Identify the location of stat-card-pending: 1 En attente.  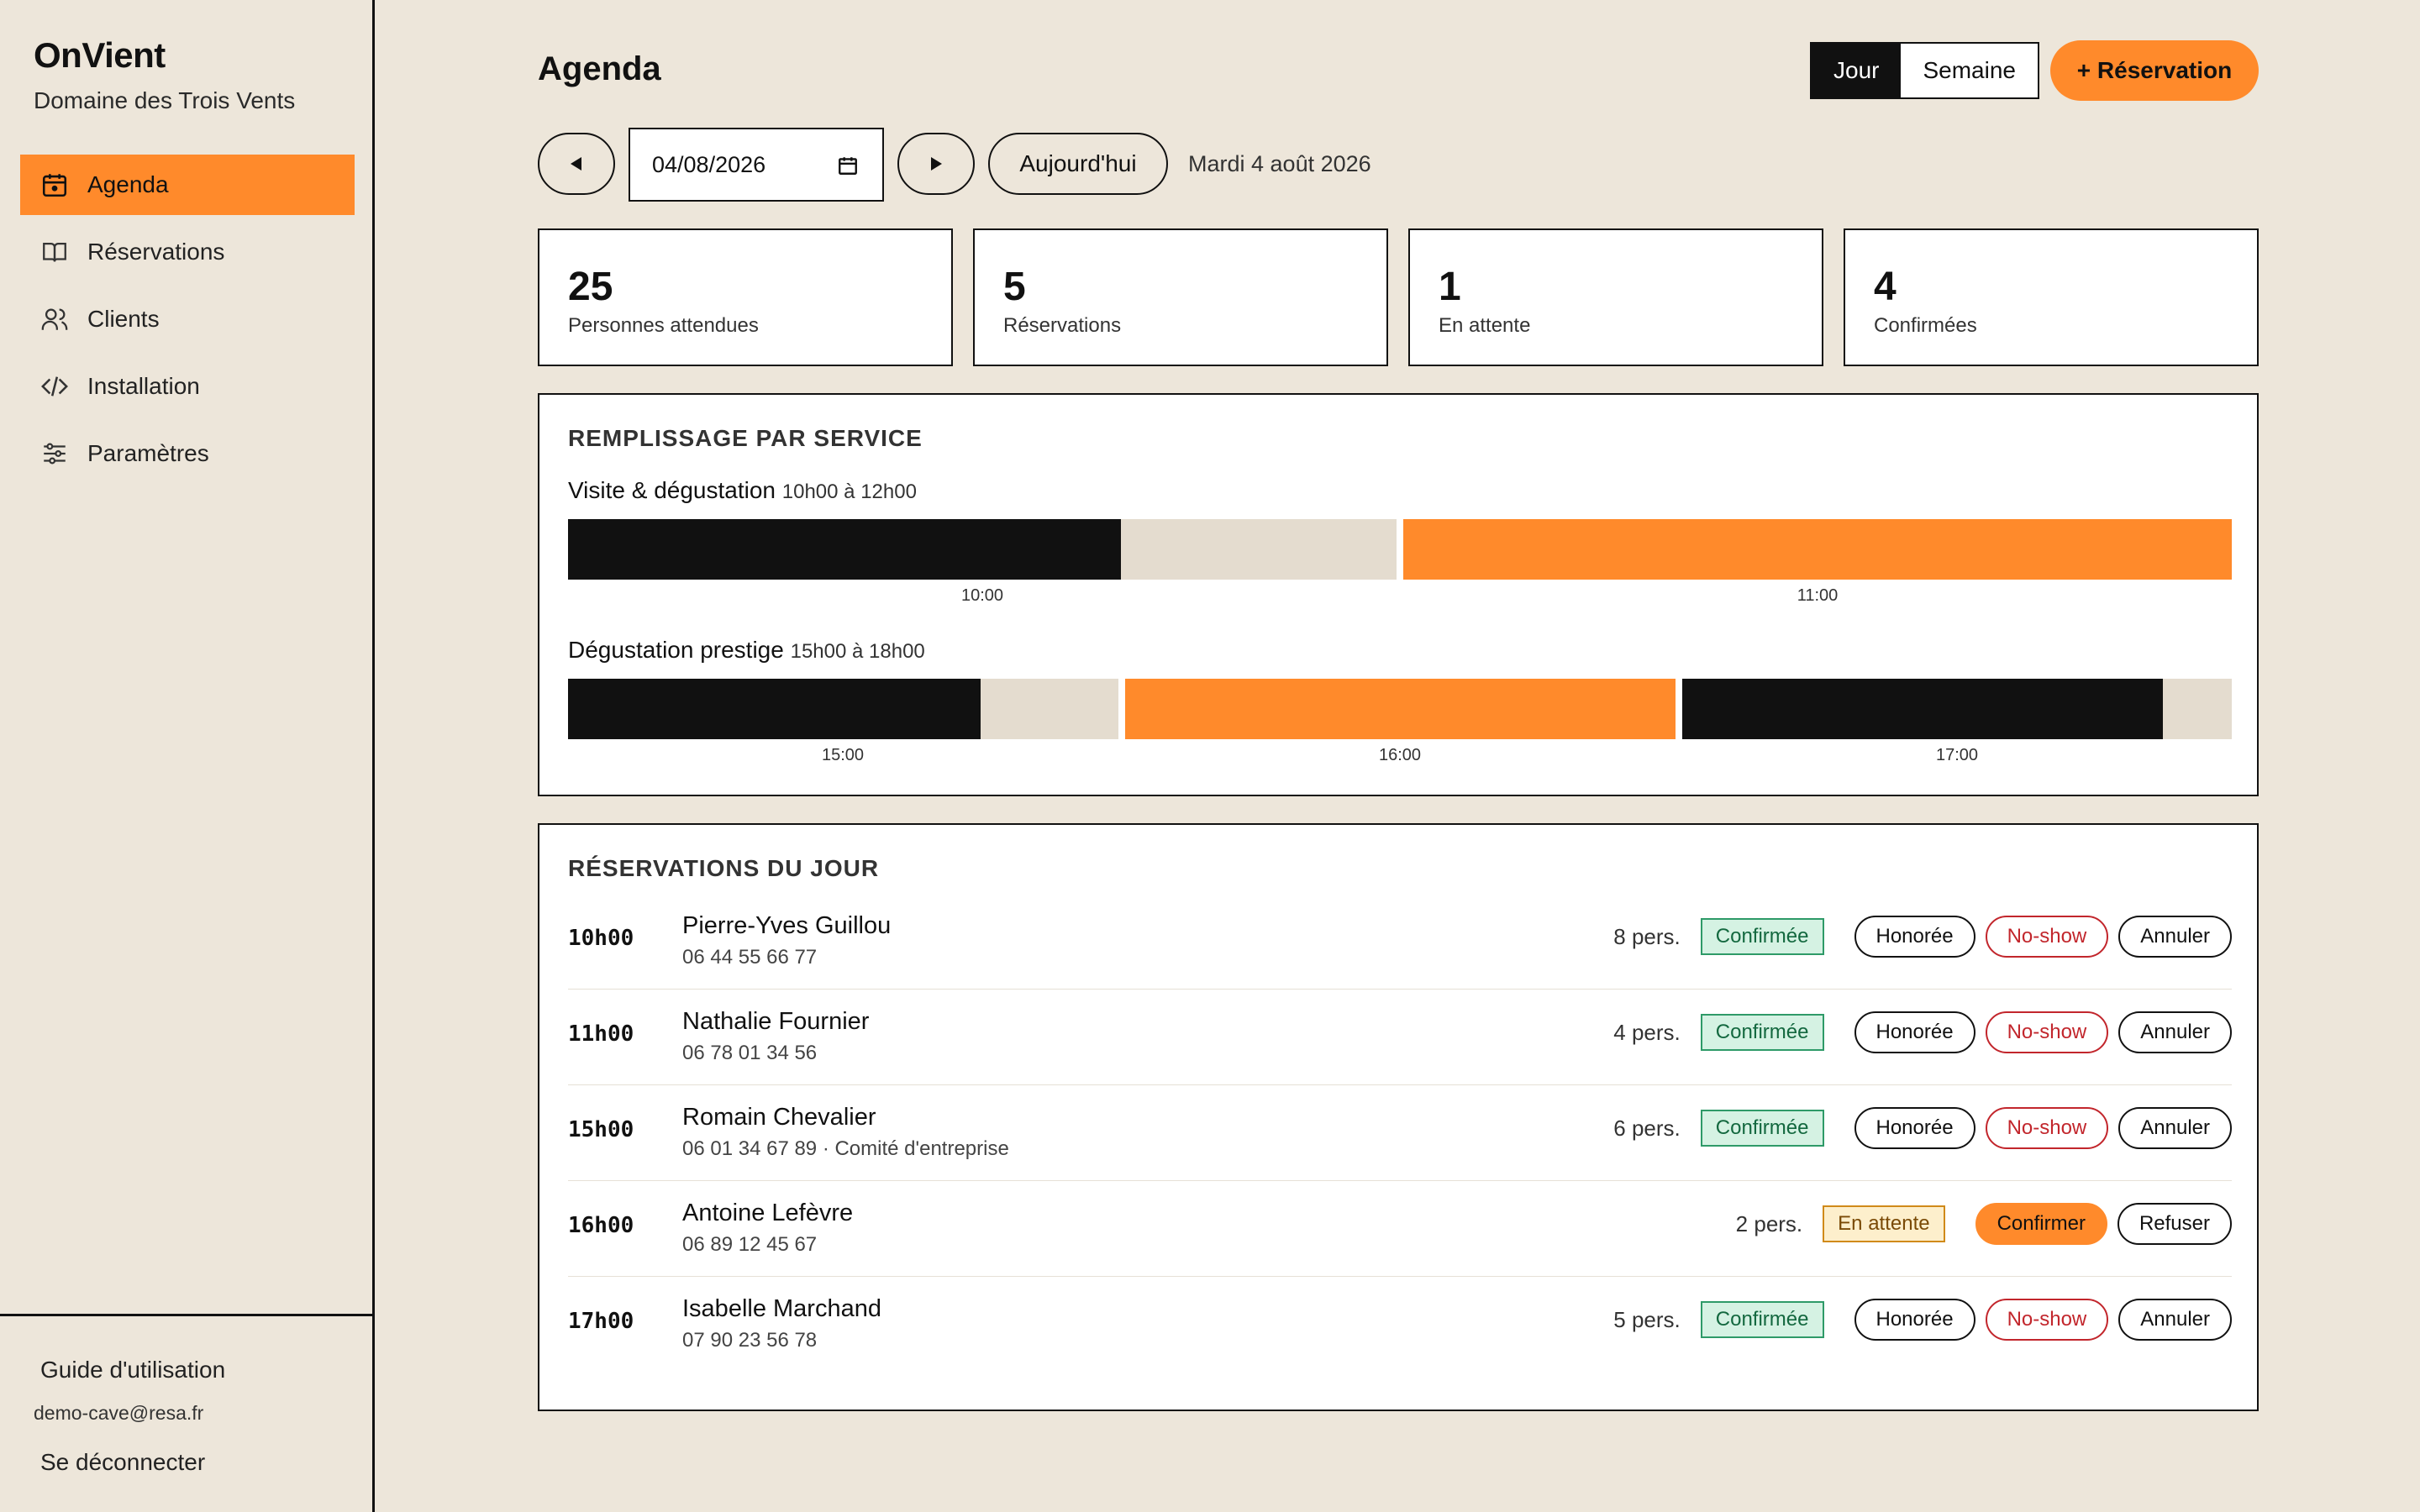
(1616, 297).